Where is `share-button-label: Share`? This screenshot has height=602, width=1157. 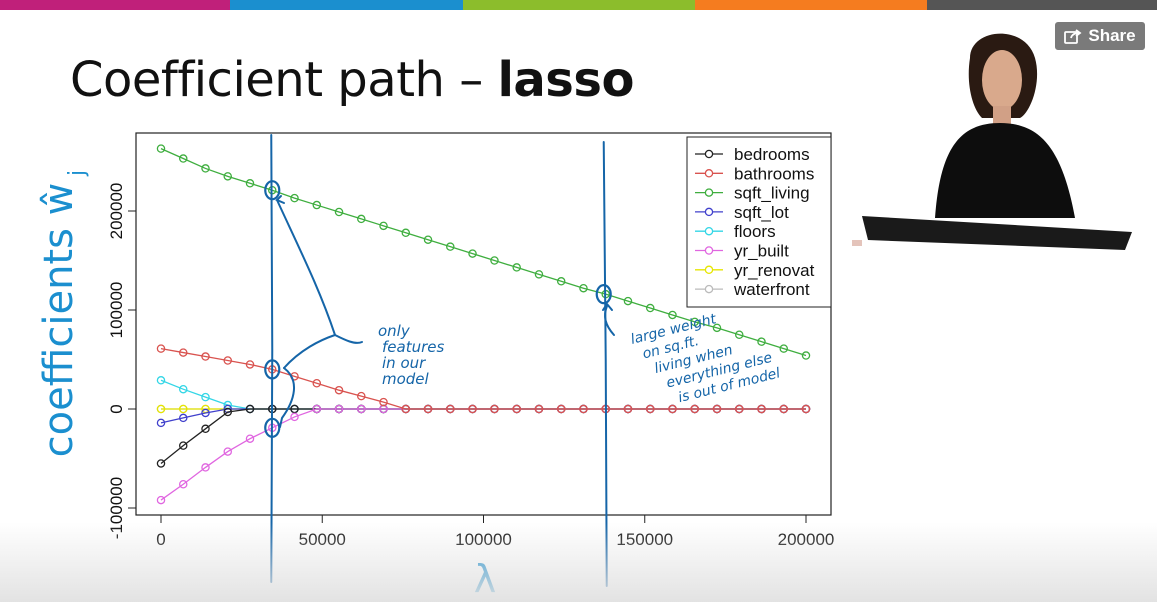 share-button-label: Share is located at coordinates (1112, 35).